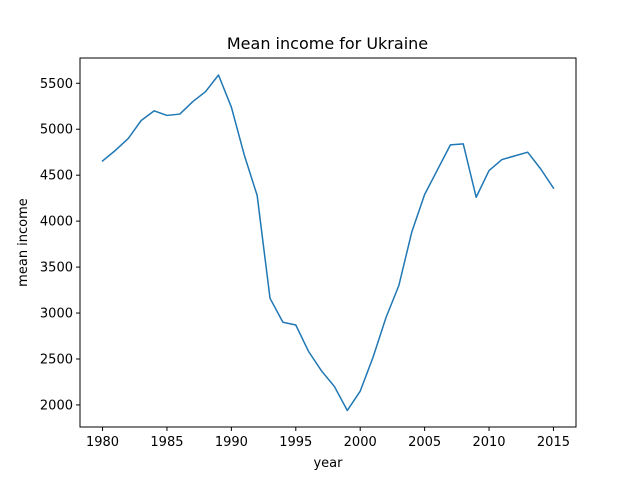 This screenshot has width=640, height=480. Describe the element at coordinates (328, 463) in the screenshot. I see `x-axis-label: year` at that location.